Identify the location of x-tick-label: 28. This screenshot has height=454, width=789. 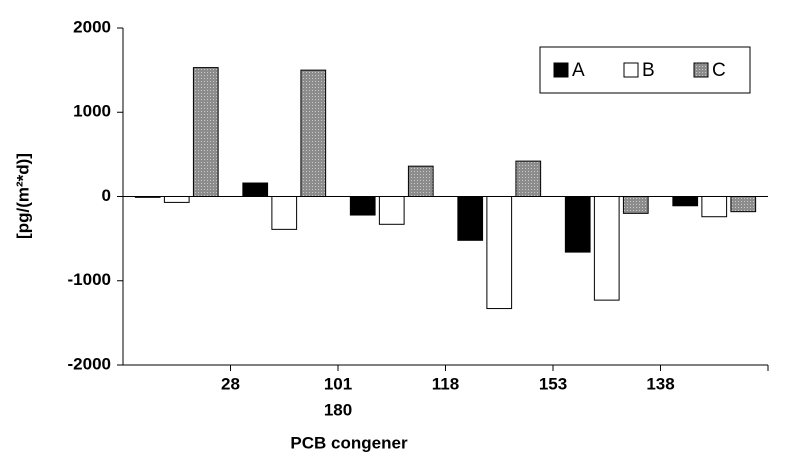
(230, 383).